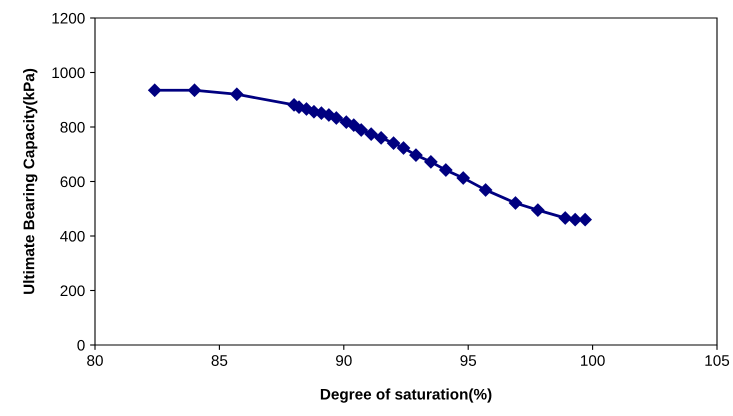 The image size is (733, 416). What do you see at coordinates (72, 182) in the screenshot?
I see `y-tick-label: 600` at bounding box center [72, 182].